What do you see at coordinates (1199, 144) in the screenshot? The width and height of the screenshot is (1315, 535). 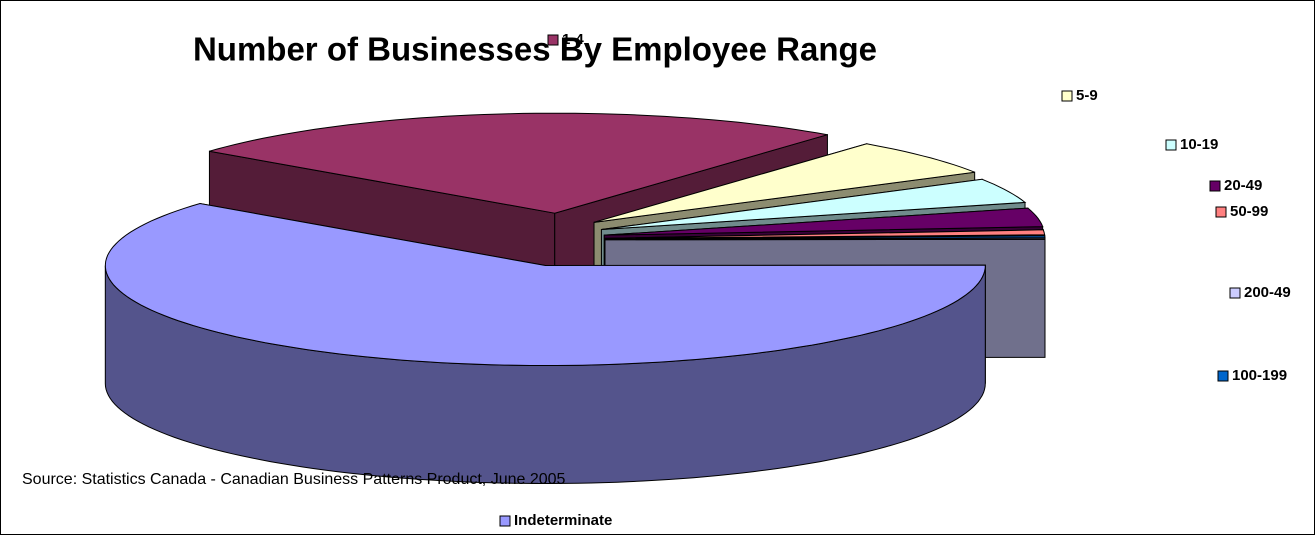 I see `legend-label: 10-19` at bounding box center [1199, 144].